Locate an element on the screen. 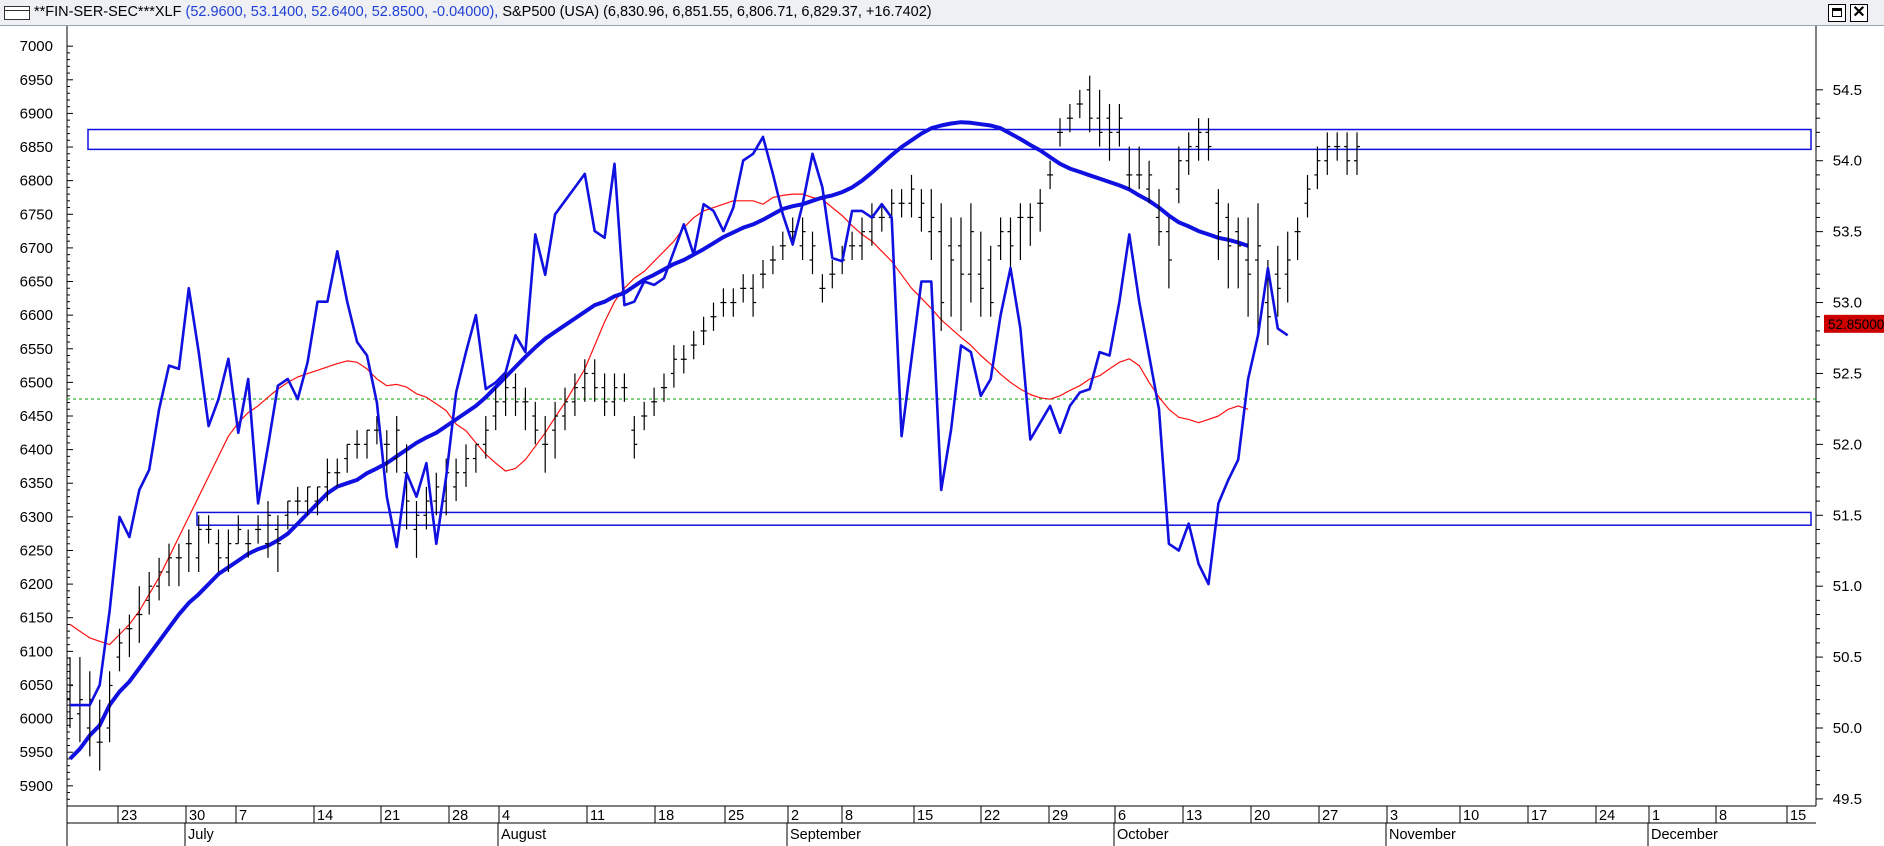 The image size is (1884, 846). left-tick-label: 6300 is located at coordinates (36, 517).